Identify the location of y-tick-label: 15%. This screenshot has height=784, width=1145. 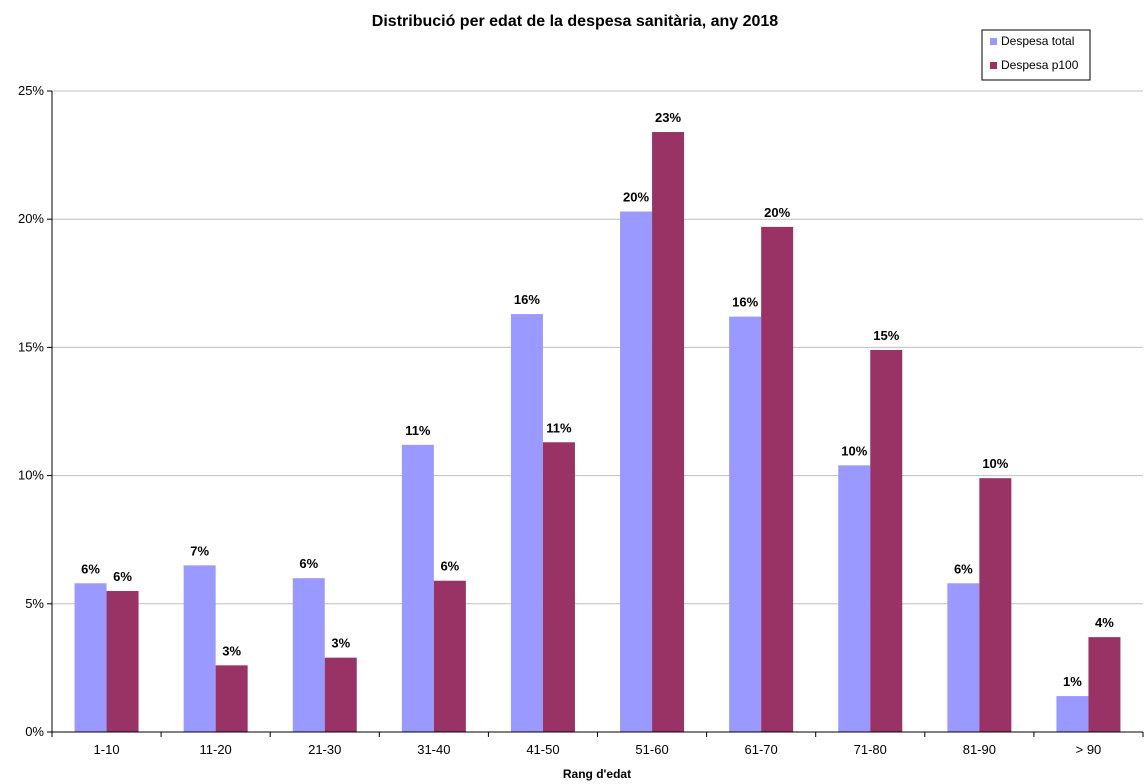
(31, 346).